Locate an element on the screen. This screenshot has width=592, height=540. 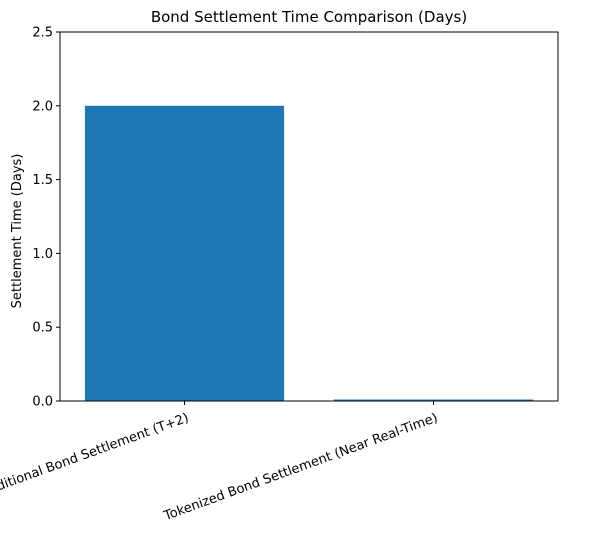
x-tick-label: Traditional Bond Settlement (T+2) is located at coordinates (95, 456).